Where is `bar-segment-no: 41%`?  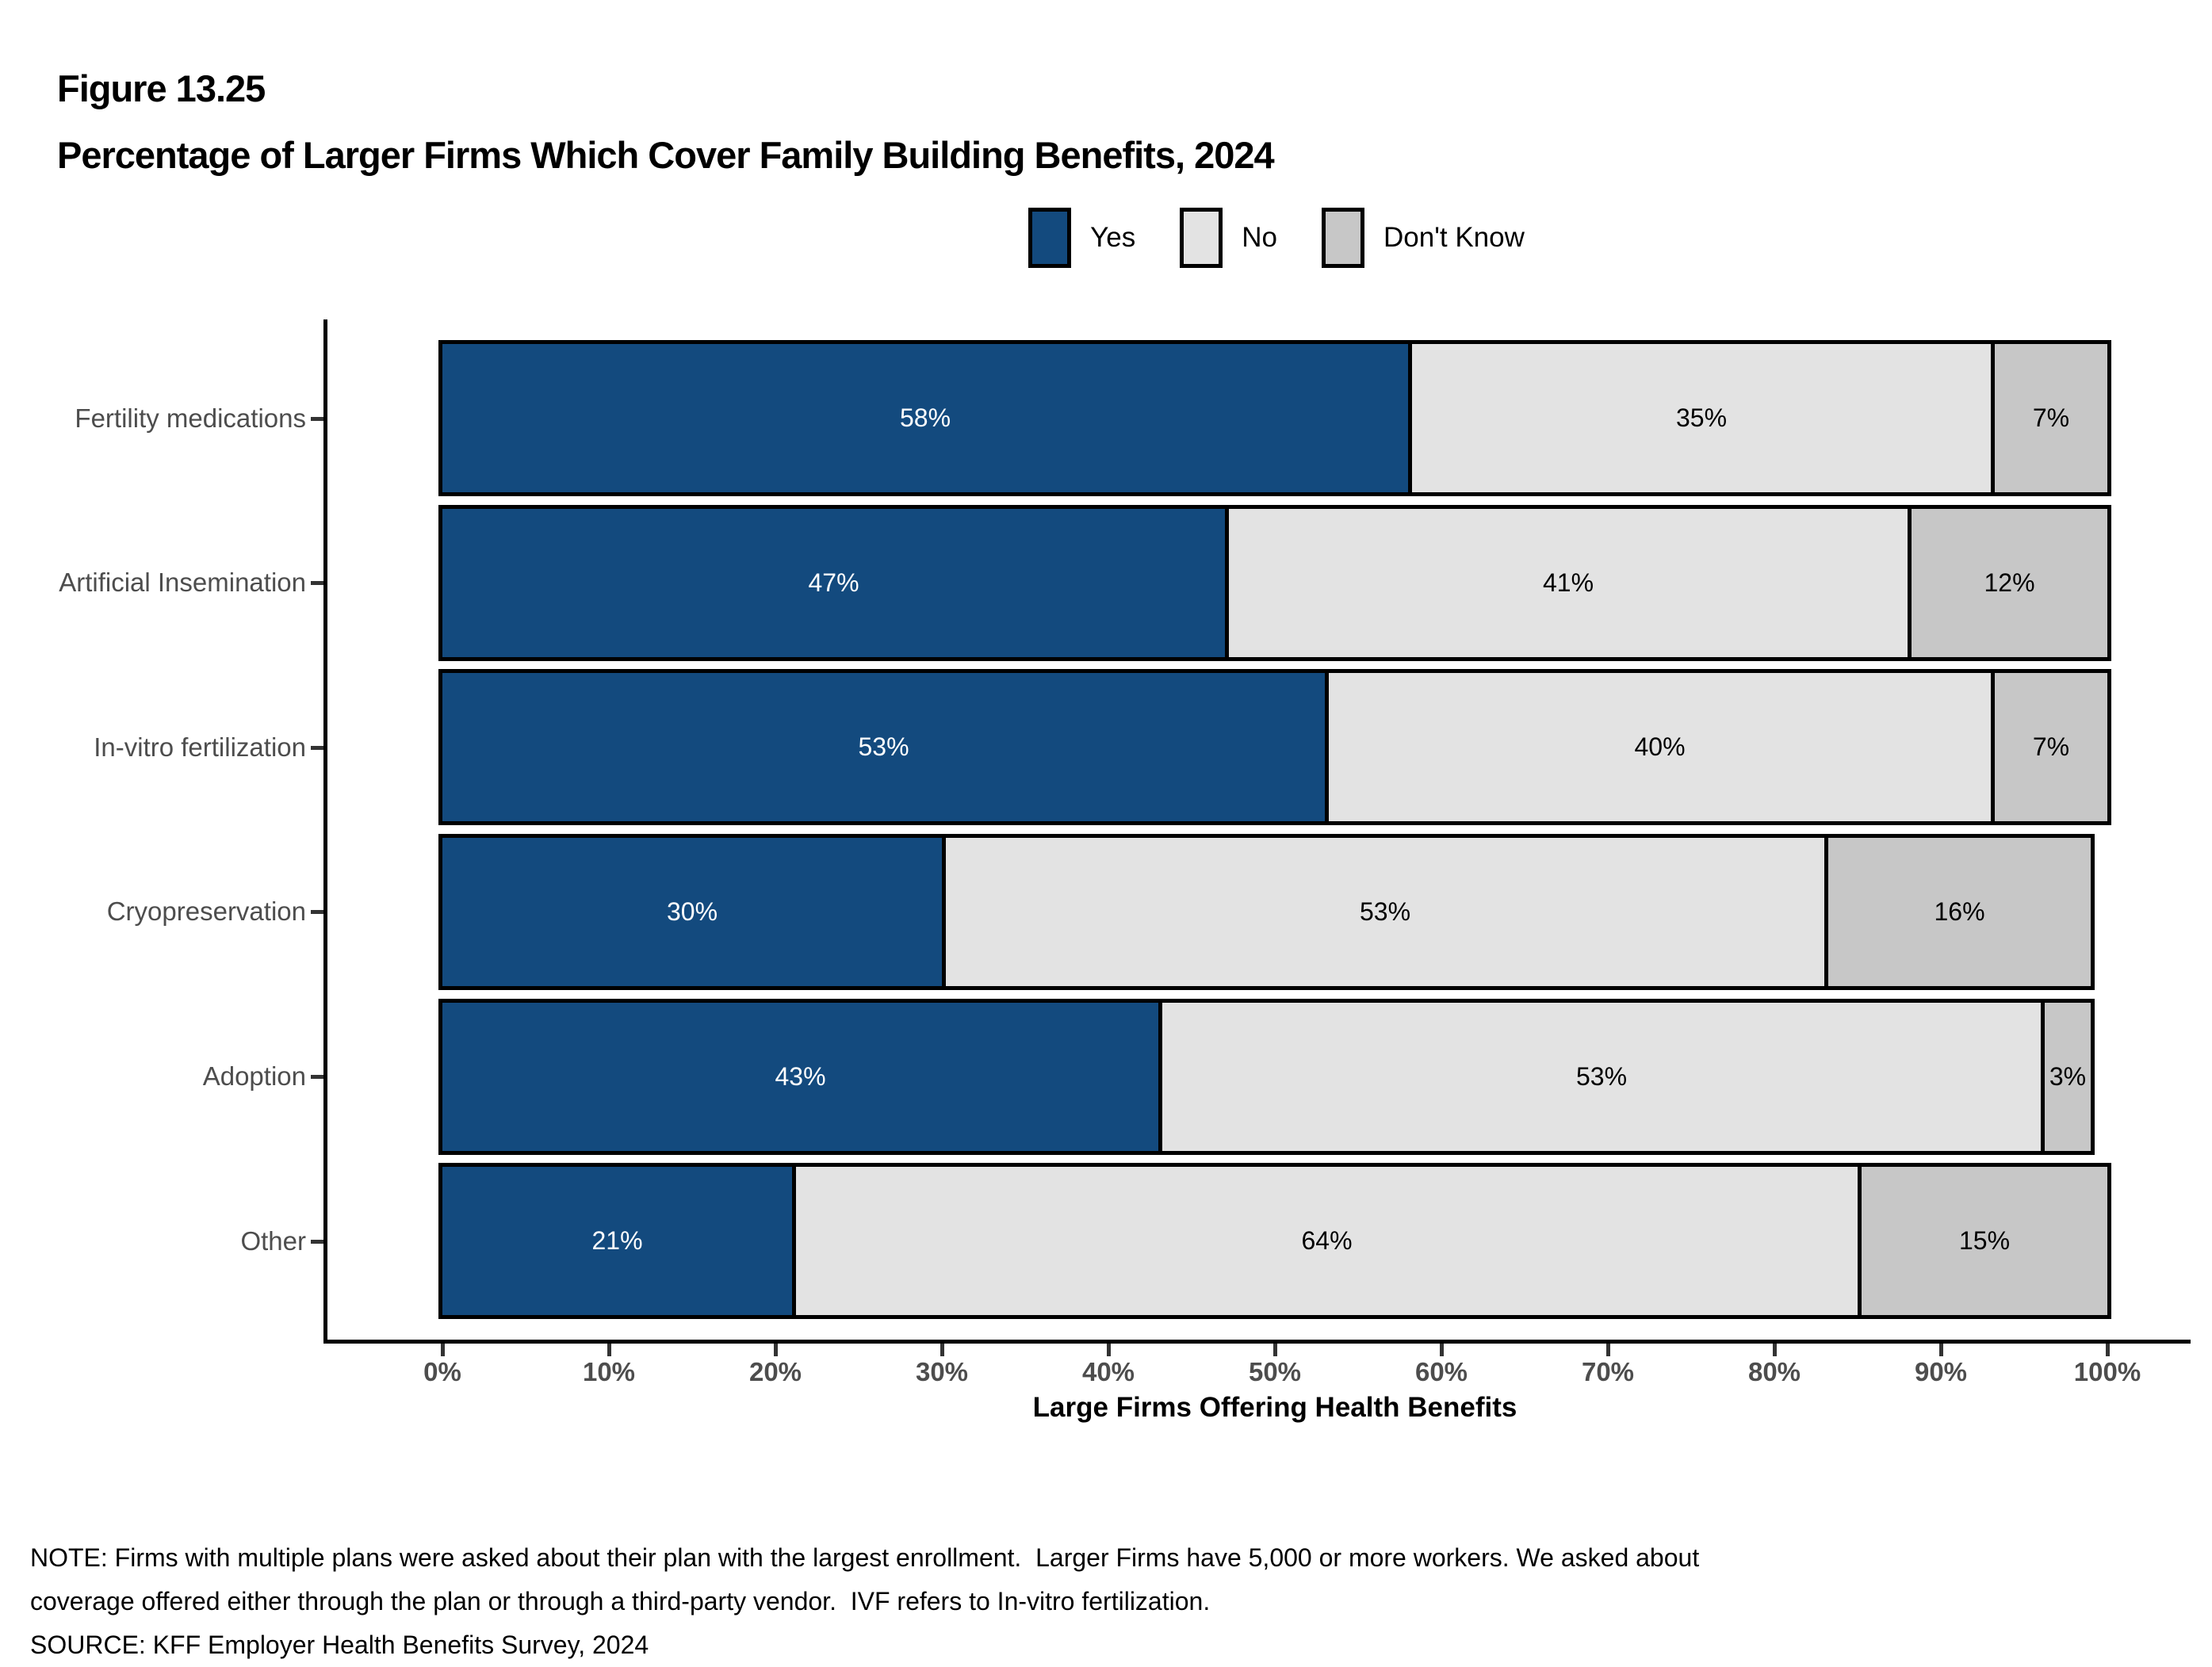
bar-segment-no: 41% is located at coordinates (1566, 583).